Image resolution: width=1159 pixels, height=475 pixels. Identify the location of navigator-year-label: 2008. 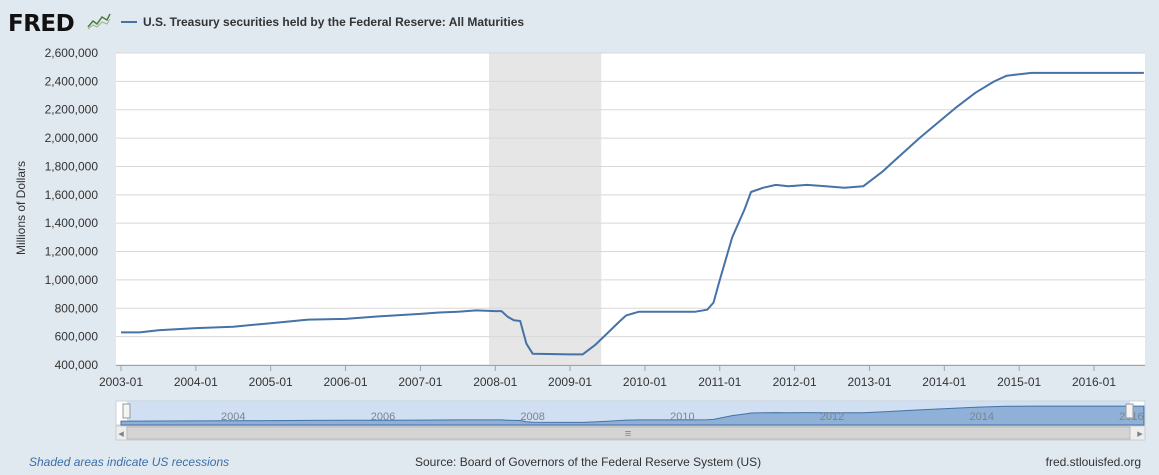
(532, 417).